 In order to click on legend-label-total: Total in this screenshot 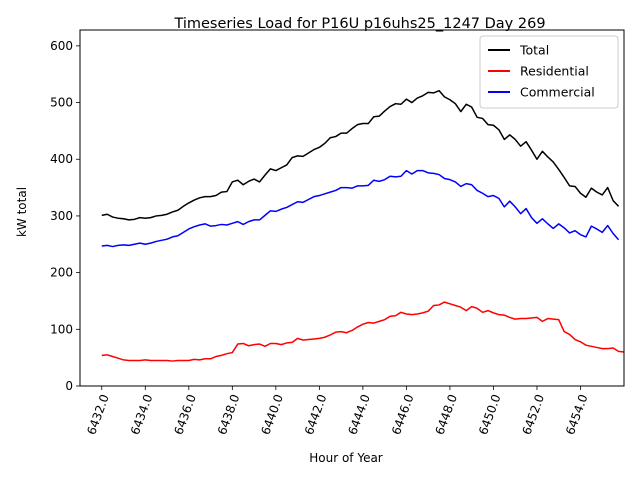, I will do `click(534, 50)`.